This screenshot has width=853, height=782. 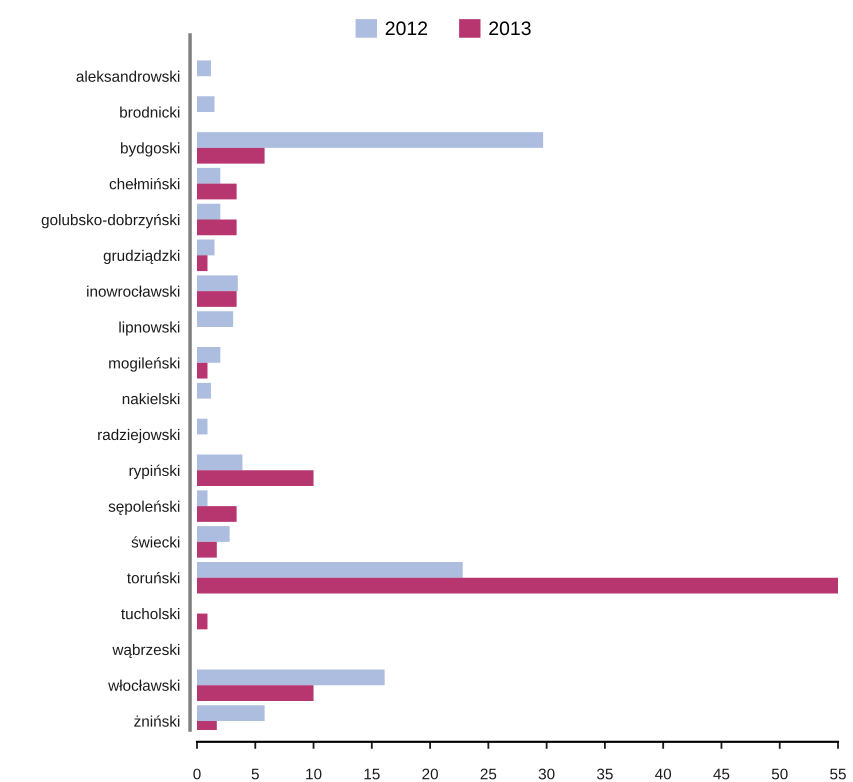 What do you see at coordinates (144, 364) in the screenshot?
I see `y-tick-label: mogileński` at bounding box center [144, 364].